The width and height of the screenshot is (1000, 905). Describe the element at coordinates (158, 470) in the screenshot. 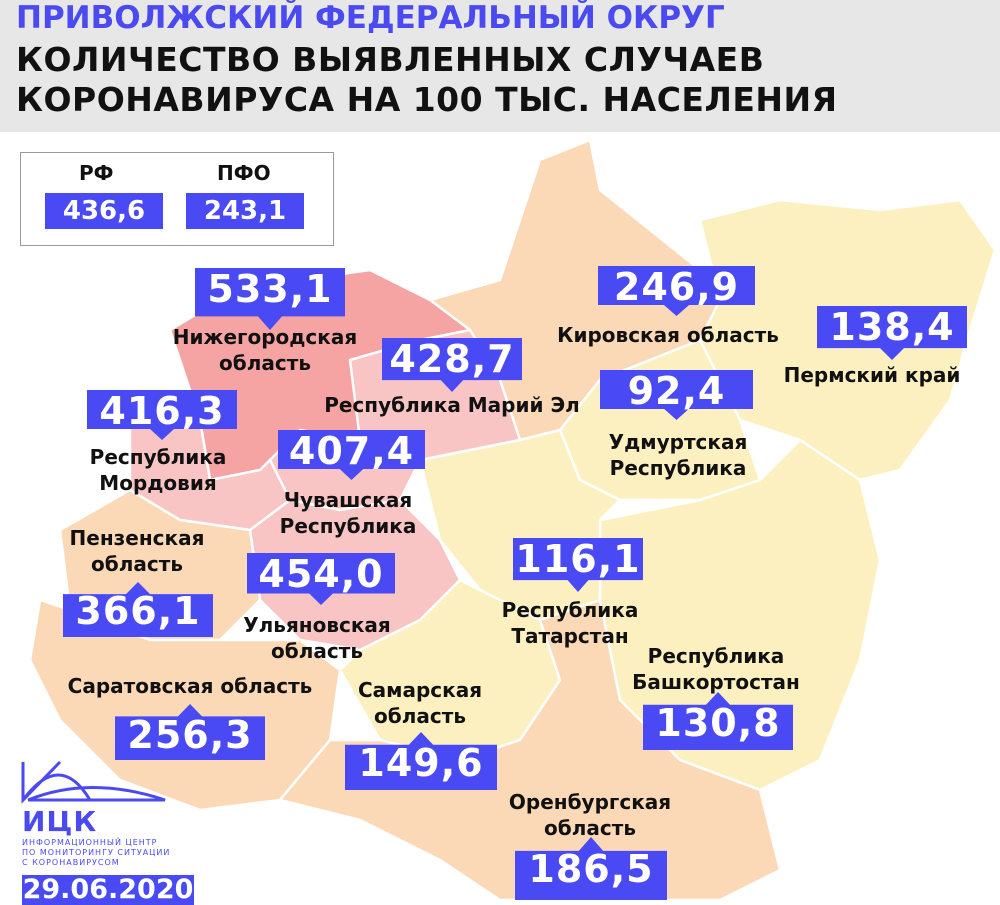

I see `name-mordovia: Республика Мордовия` at that location.